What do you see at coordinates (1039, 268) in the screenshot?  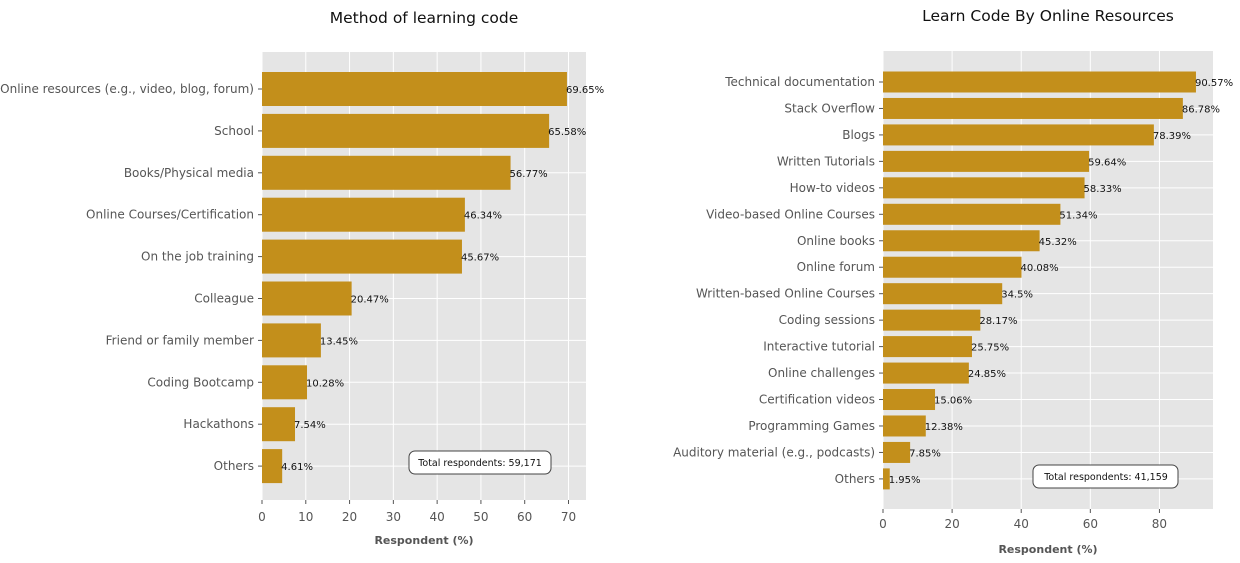 I see `data-label: 40.08%` at bounding box center [1039, 268].